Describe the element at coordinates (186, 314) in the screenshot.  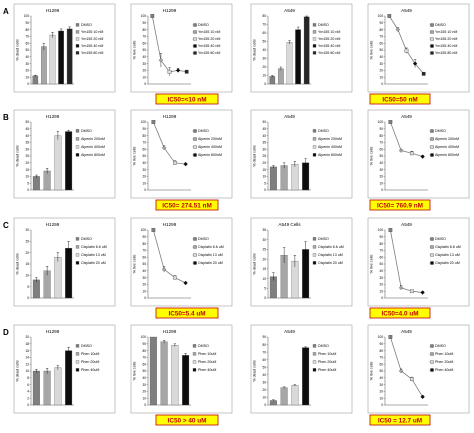
I see `ic50-label: IC50=5.4 uM` at that location.